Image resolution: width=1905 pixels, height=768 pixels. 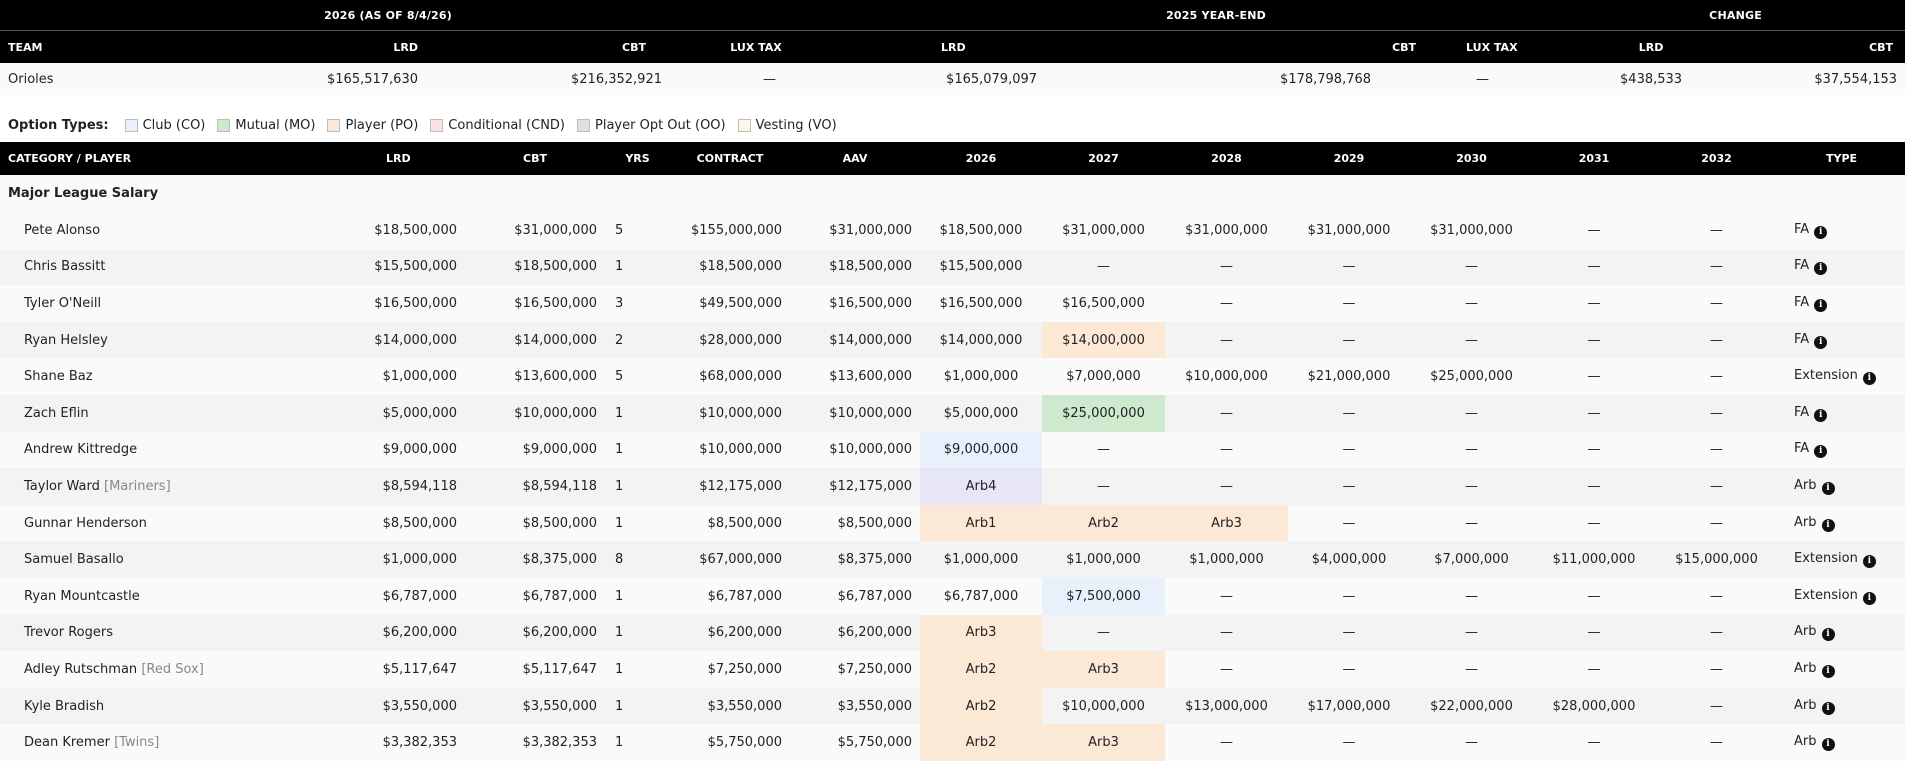 What do you see at coordinates (1841, 523) in the screenshot?
I see `type-cell: Arb i` at bounding box center [1841, 523].